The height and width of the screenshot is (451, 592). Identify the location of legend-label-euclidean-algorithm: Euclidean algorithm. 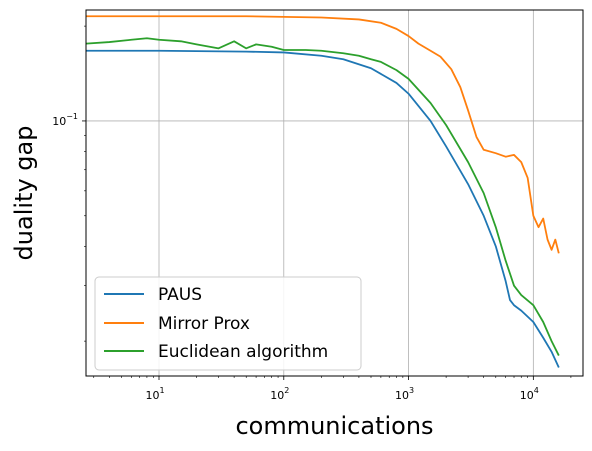
(243, 352).